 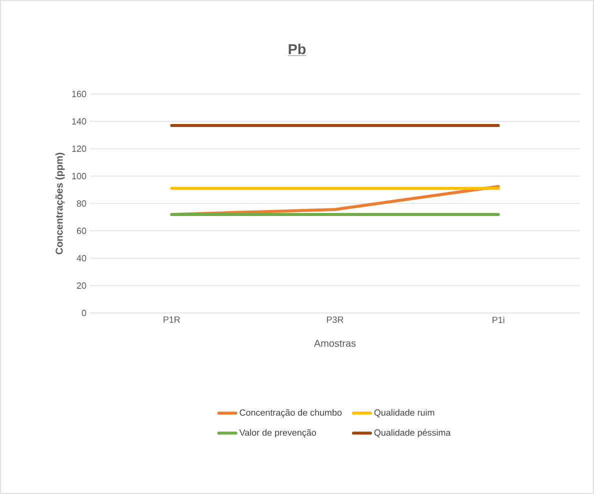 I want to click on y-tick-label: 0, so click(x=84, y=313).